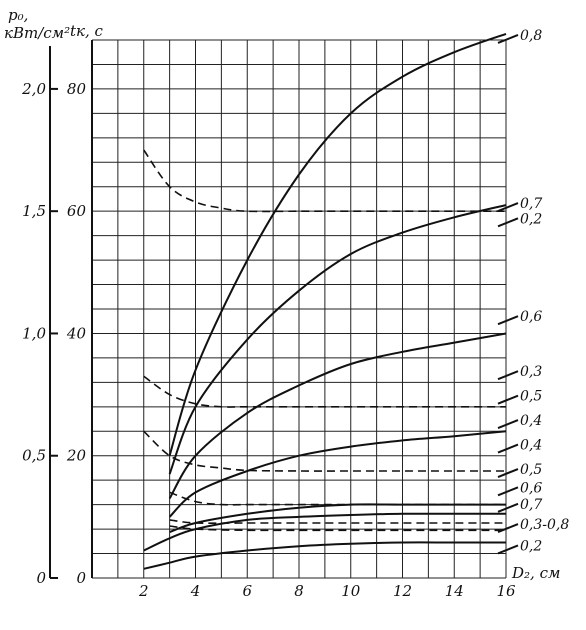  What do you see at coordinates (535, 573) in the screenshot?
I see `x-axis-label: D₂, см` at bounding box center [535, 573].